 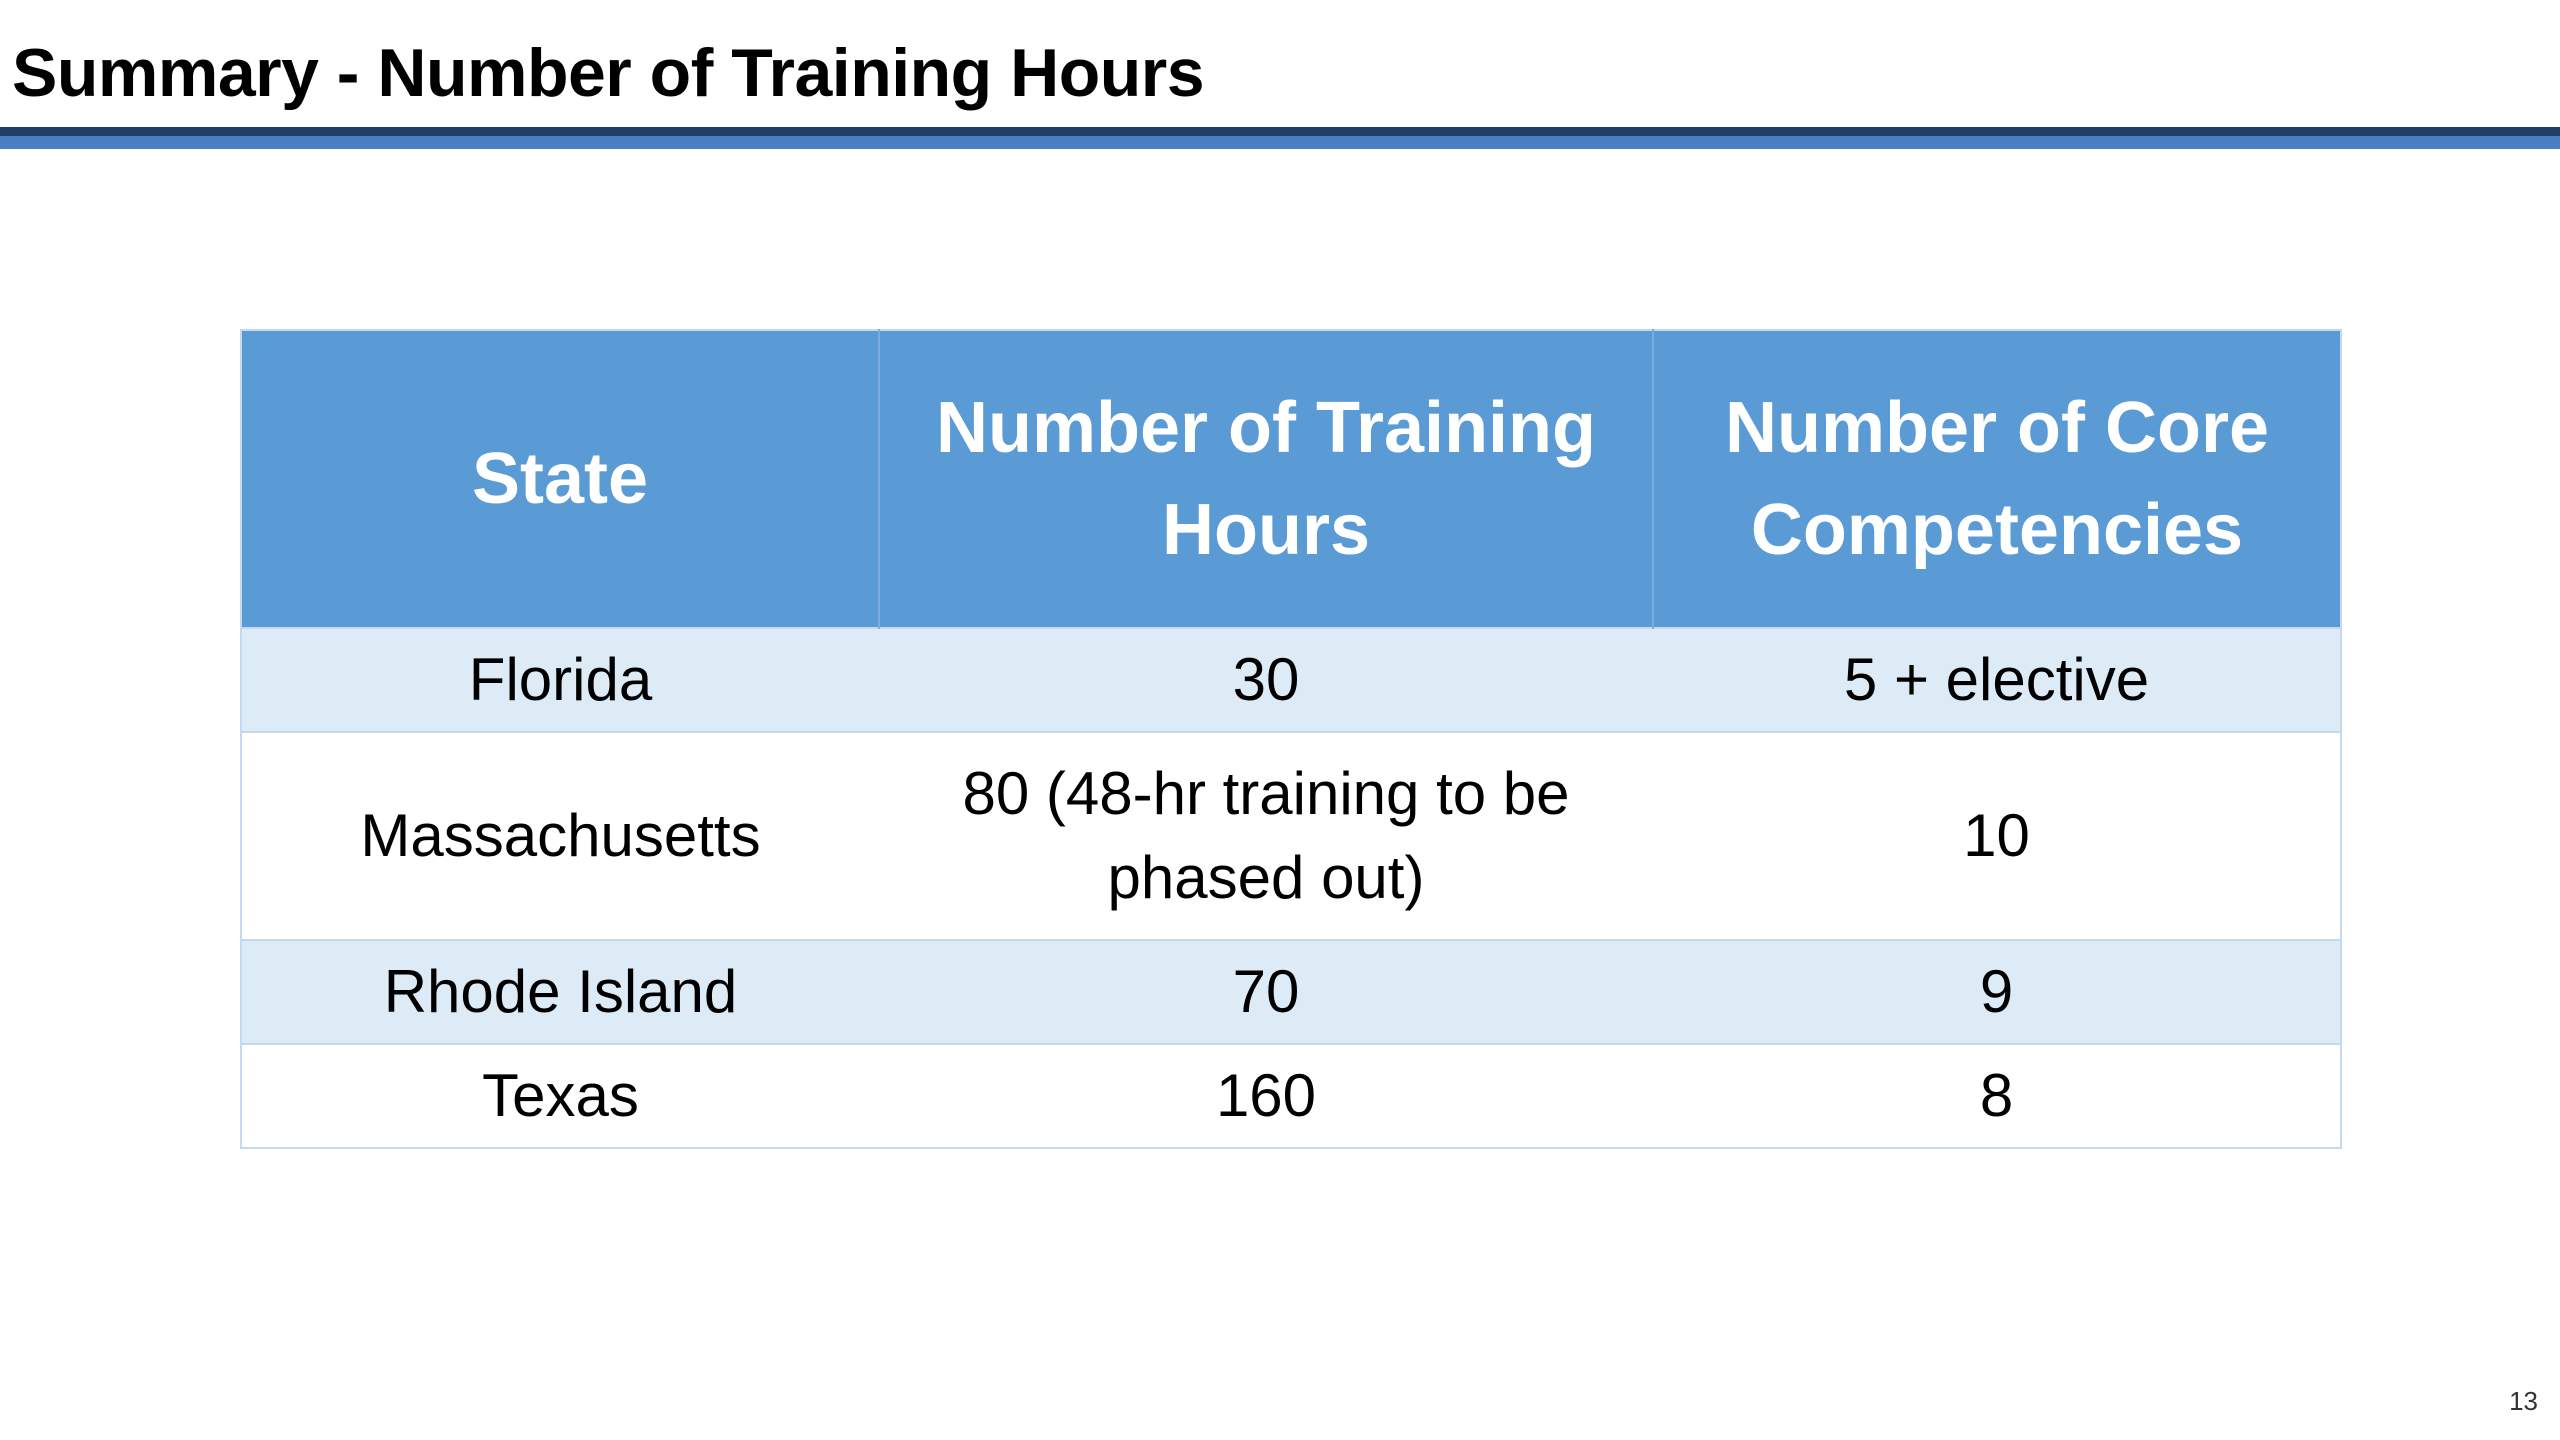 What do you see at coordinates (1997, 479) in the screenshot?
I see `header-core-competencies: Number of Core Competencies` at bounding box center [1997, 479].